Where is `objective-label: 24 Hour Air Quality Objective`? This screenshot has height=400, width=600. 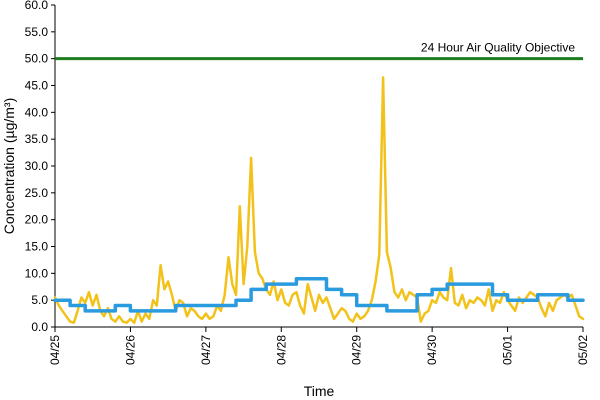
objective-label: 24 Hour Air Quality Objective is located at coordinates (498, 48).